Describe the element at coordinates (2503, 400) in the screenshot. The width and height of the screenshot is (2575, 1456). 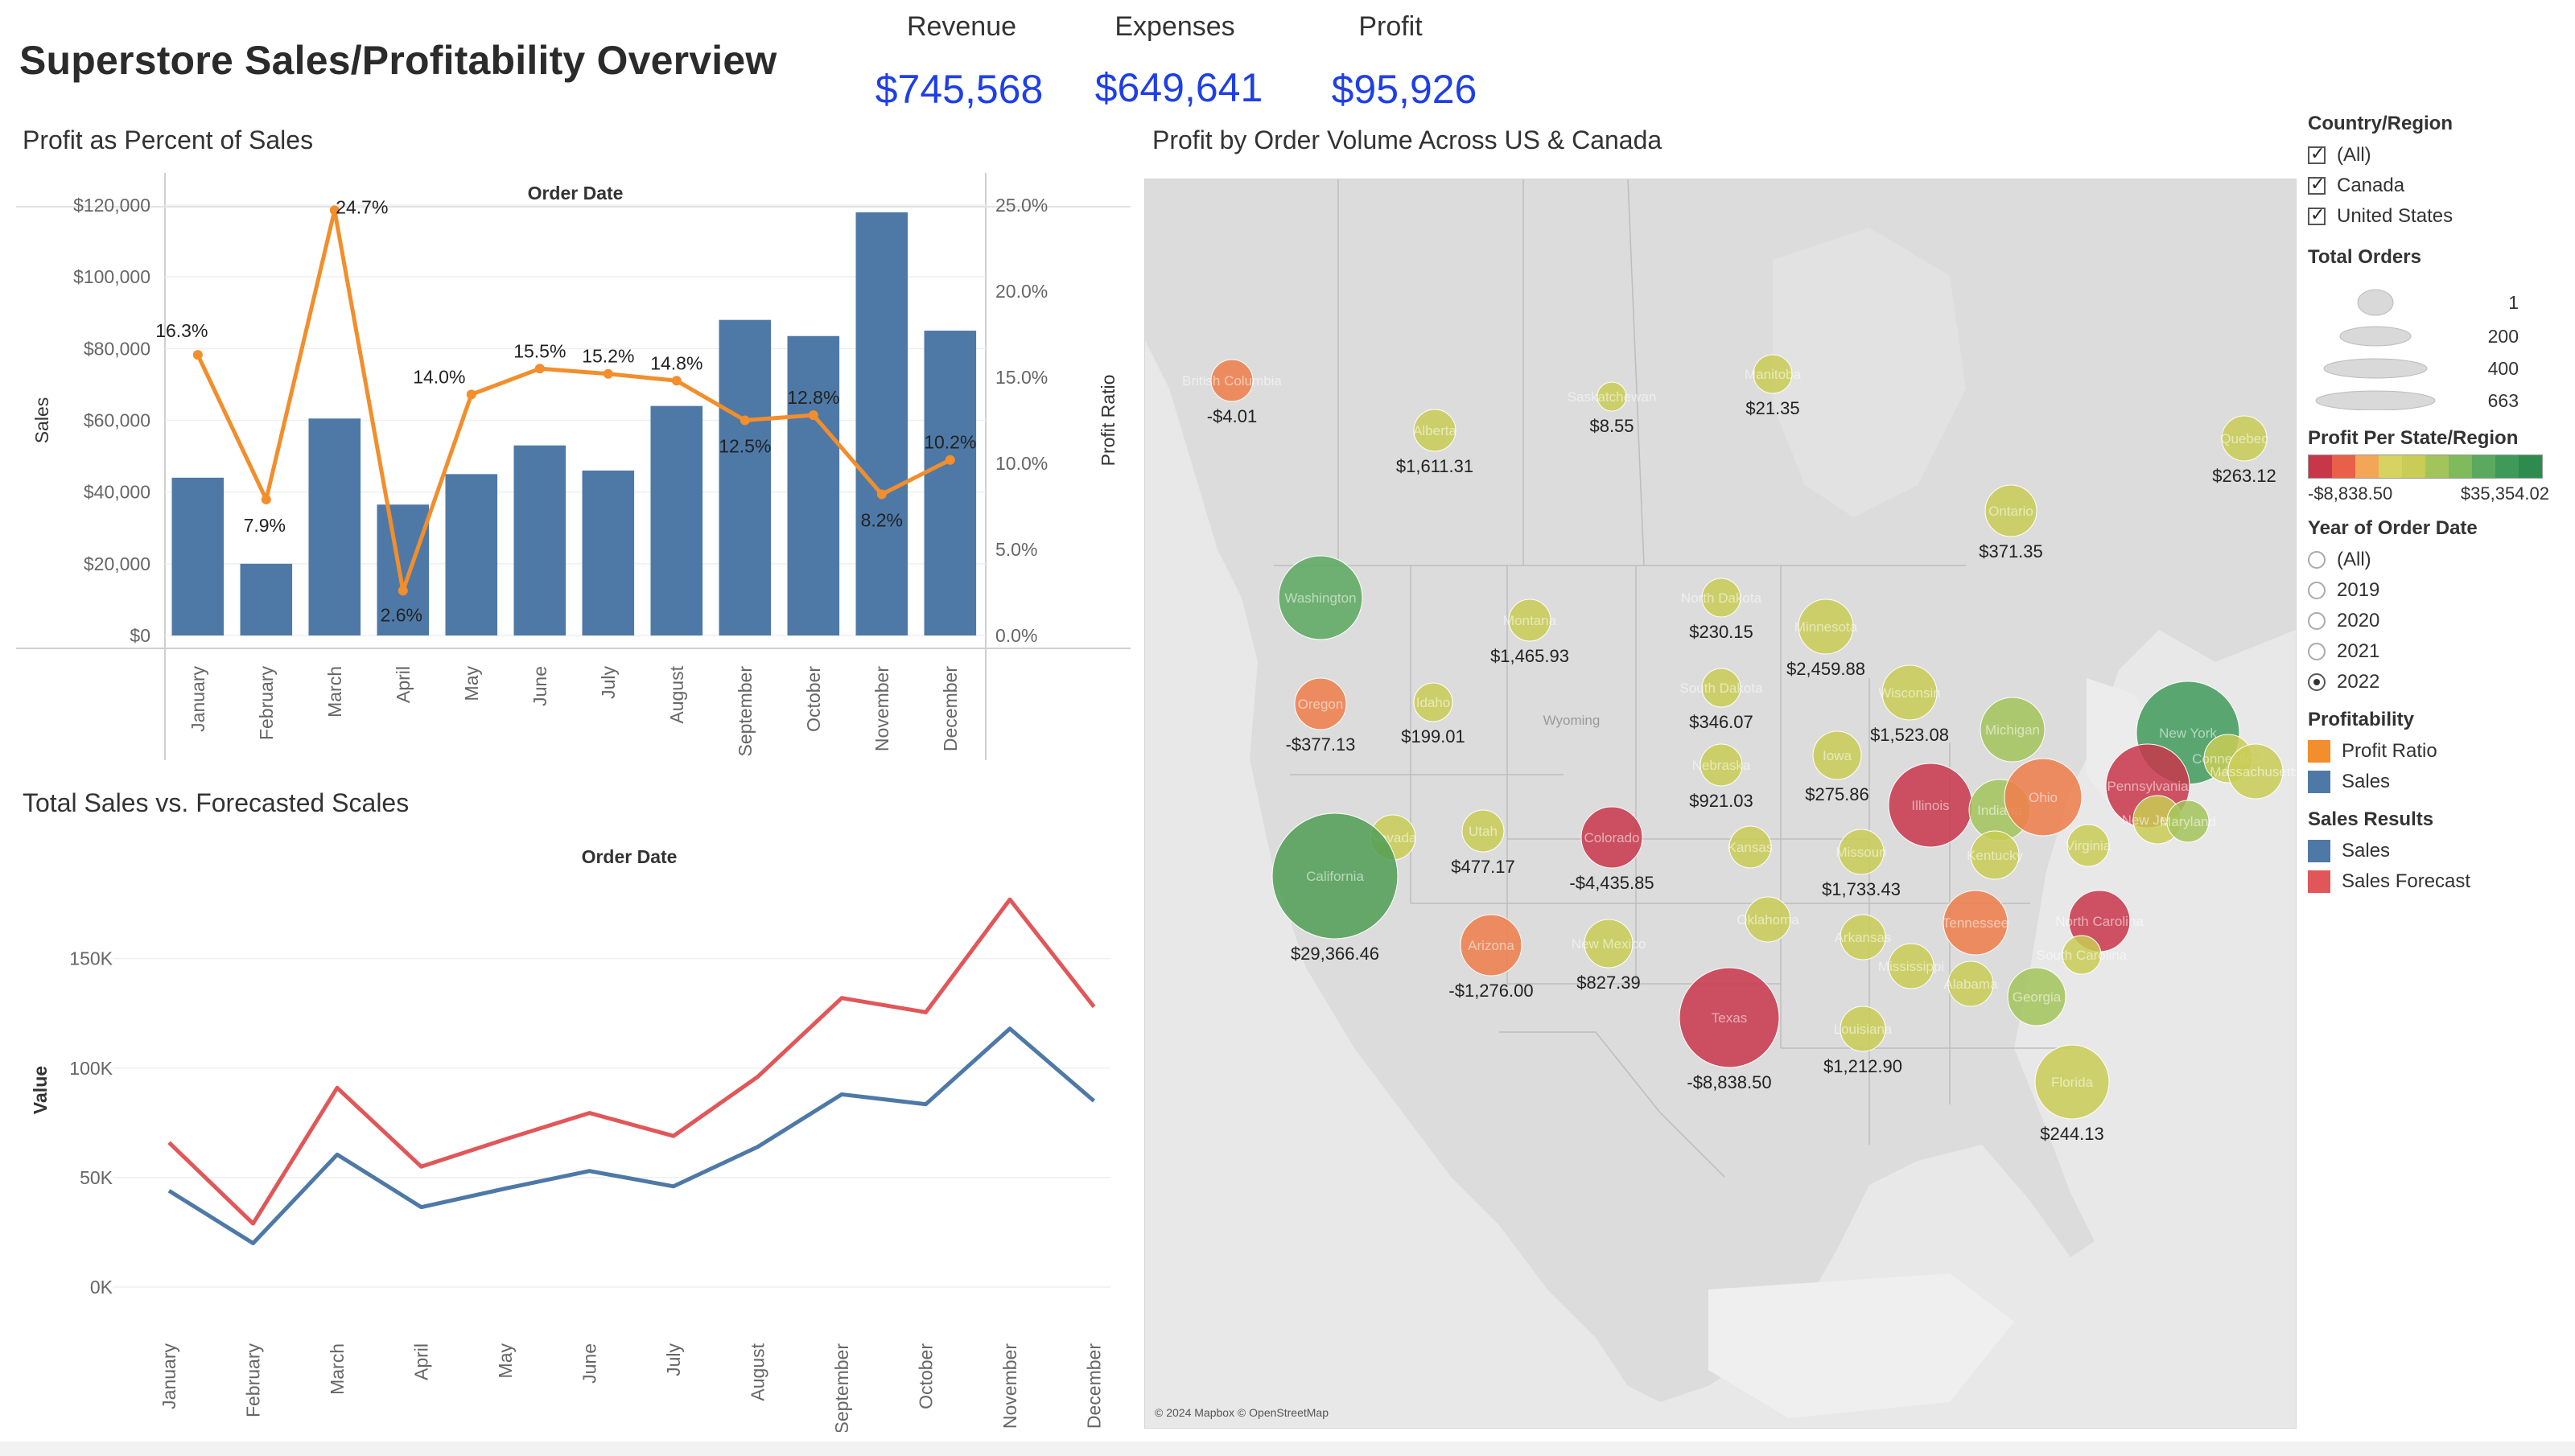
I see `size-label-663: 663` at that location.